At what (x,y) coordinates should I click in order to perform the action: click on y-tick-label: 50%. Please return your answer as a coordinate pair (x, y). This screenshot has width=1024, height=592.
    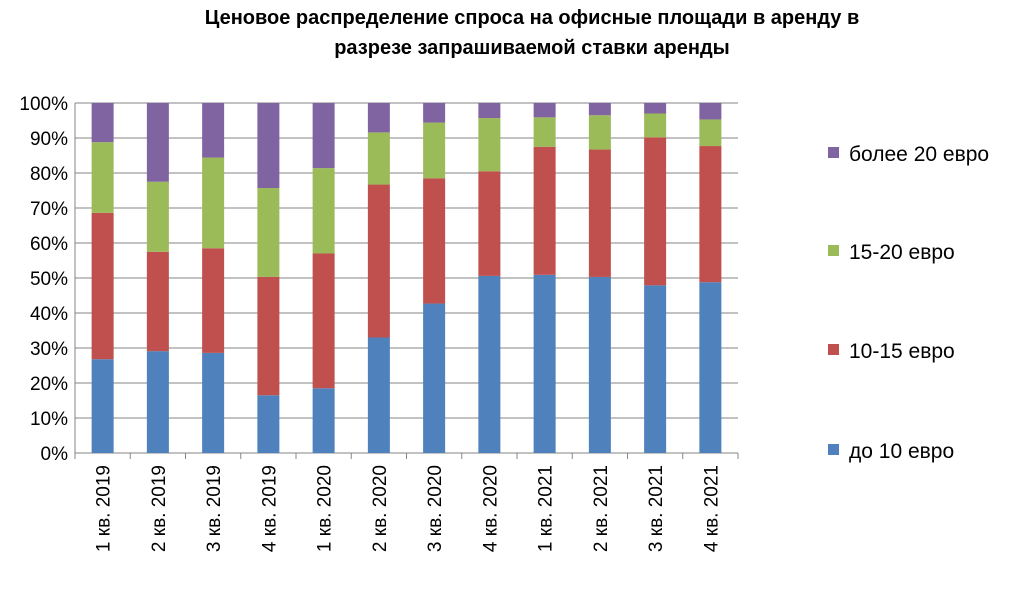
    Looking at the image, I should click on (49, 279).